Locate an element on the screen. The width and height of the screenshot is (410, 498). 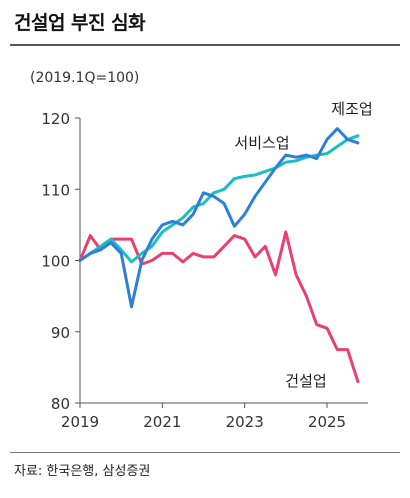
y-tick-label: 100 is located at coordinates (55, 262).